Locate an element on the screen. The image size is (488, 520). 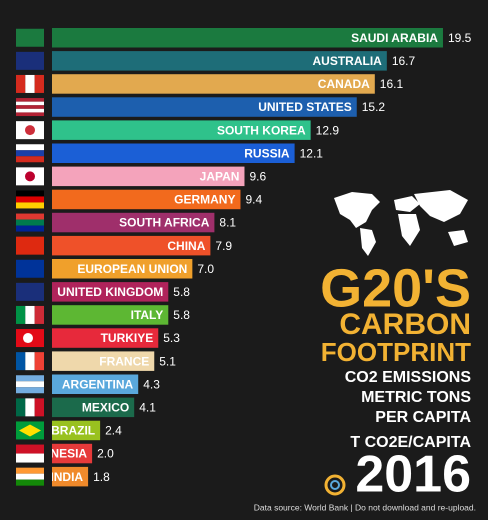
category-label: TURKIYE is located at coordinates (127, 338).